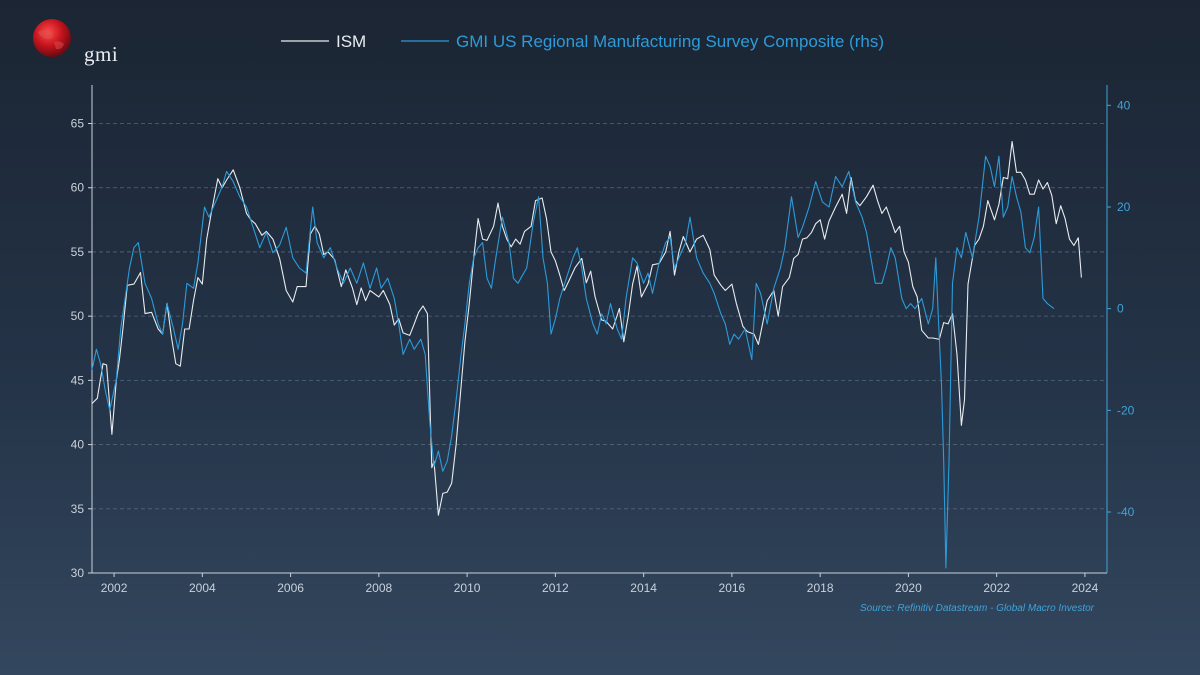 The height and width of the screenshot is (675, 1200). What do you see at coordinates (732, 588) in the screenshot?
I see `x-tick-label: 2016` at bounding box center [732, 588].